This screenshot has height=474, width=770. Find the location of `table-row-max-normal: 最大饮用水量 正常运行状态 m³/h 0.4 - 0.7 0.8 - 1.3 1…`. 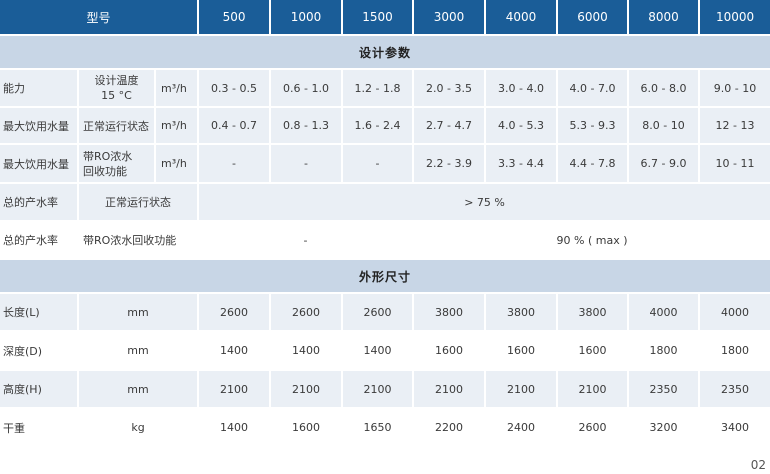

table-row-max-normal: 最大饮用水量 正常运行状态 m³/h 0.4 - 0.7 0.8 - 1.3 1… is located at coordinates (385, 126).